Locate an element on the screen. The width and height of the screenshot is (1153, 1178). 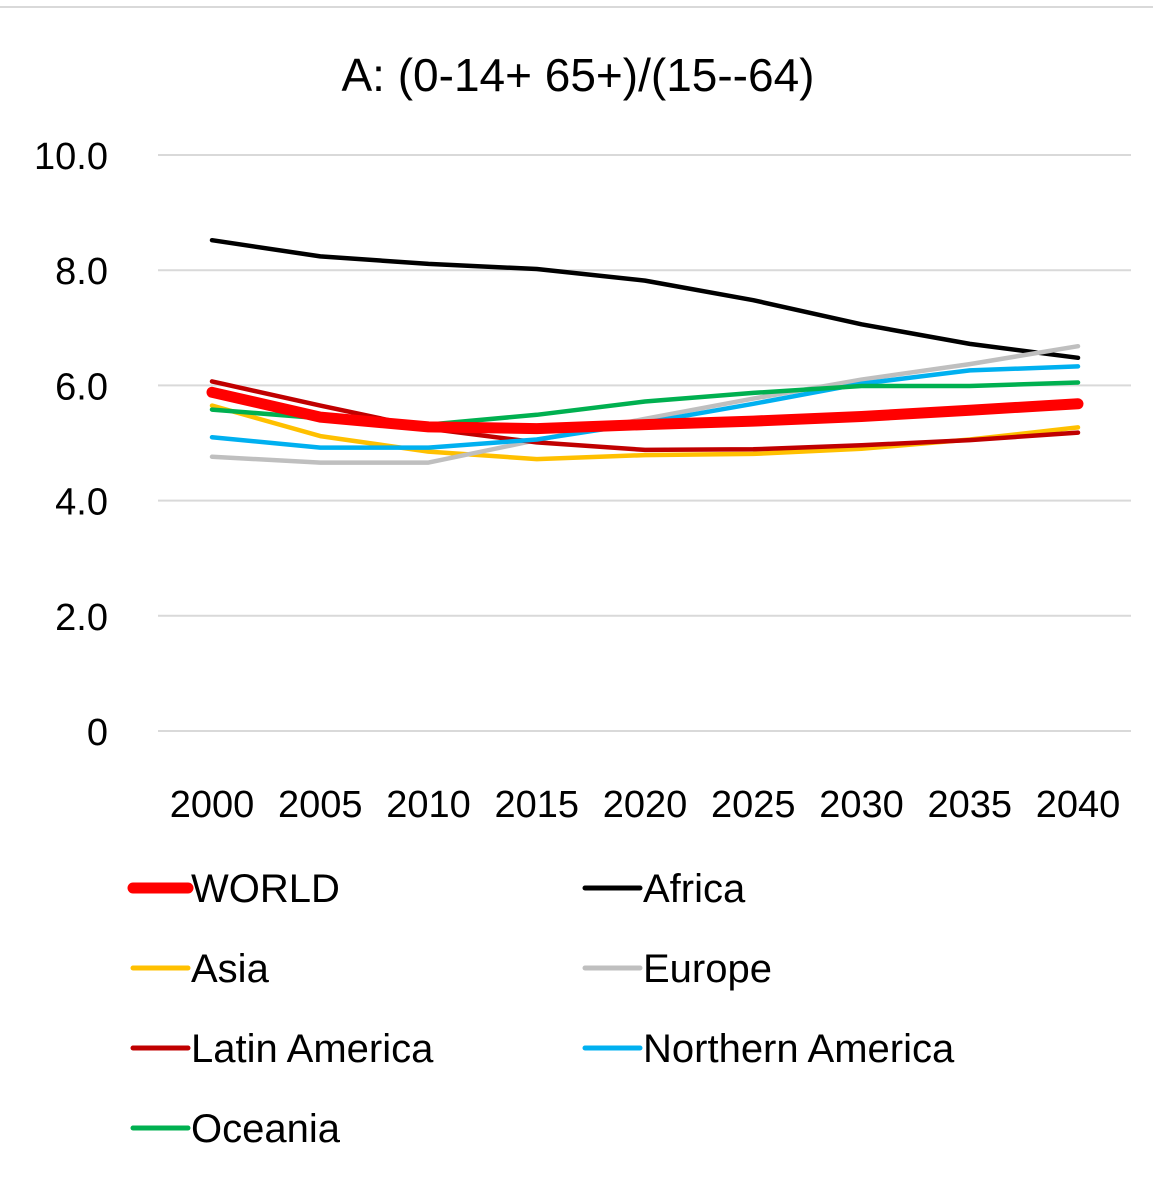
series-line-africa is located at coordinates (645, 299).